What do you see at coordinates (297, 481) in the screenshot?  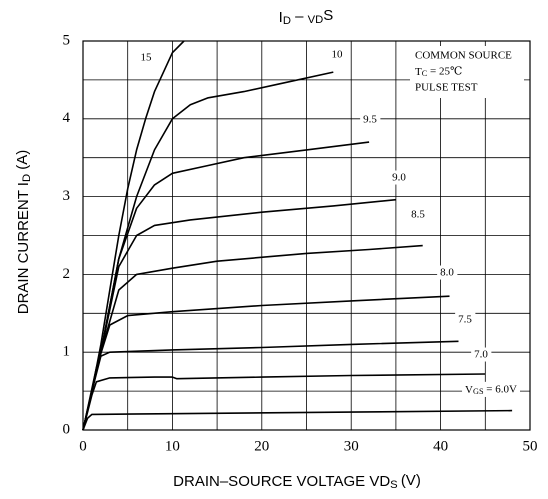 I see `x-axis-label: DRAIN–SOURCE VOLTAGE VDS (V)` at bounding box center [297, 481].